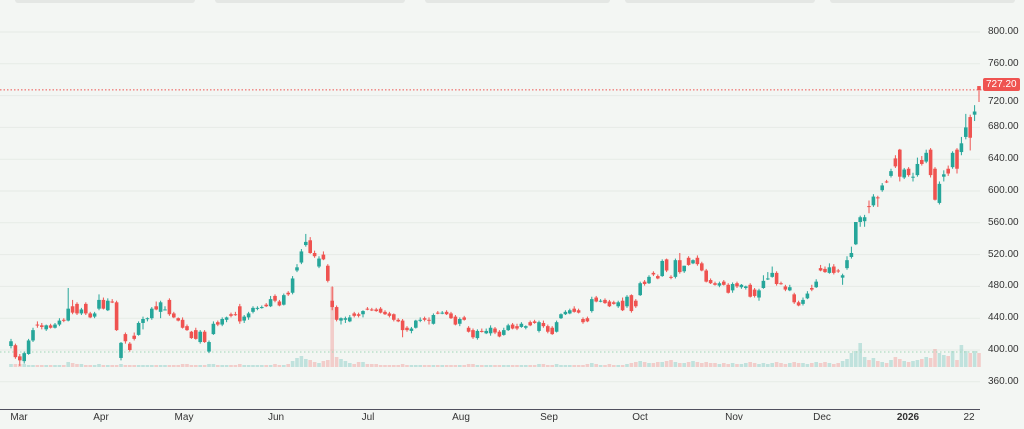  What do you see at coordinates (734, 417) in the screenshot?
I see `x-tick-label: Nov` at bounding box center [734, 417].